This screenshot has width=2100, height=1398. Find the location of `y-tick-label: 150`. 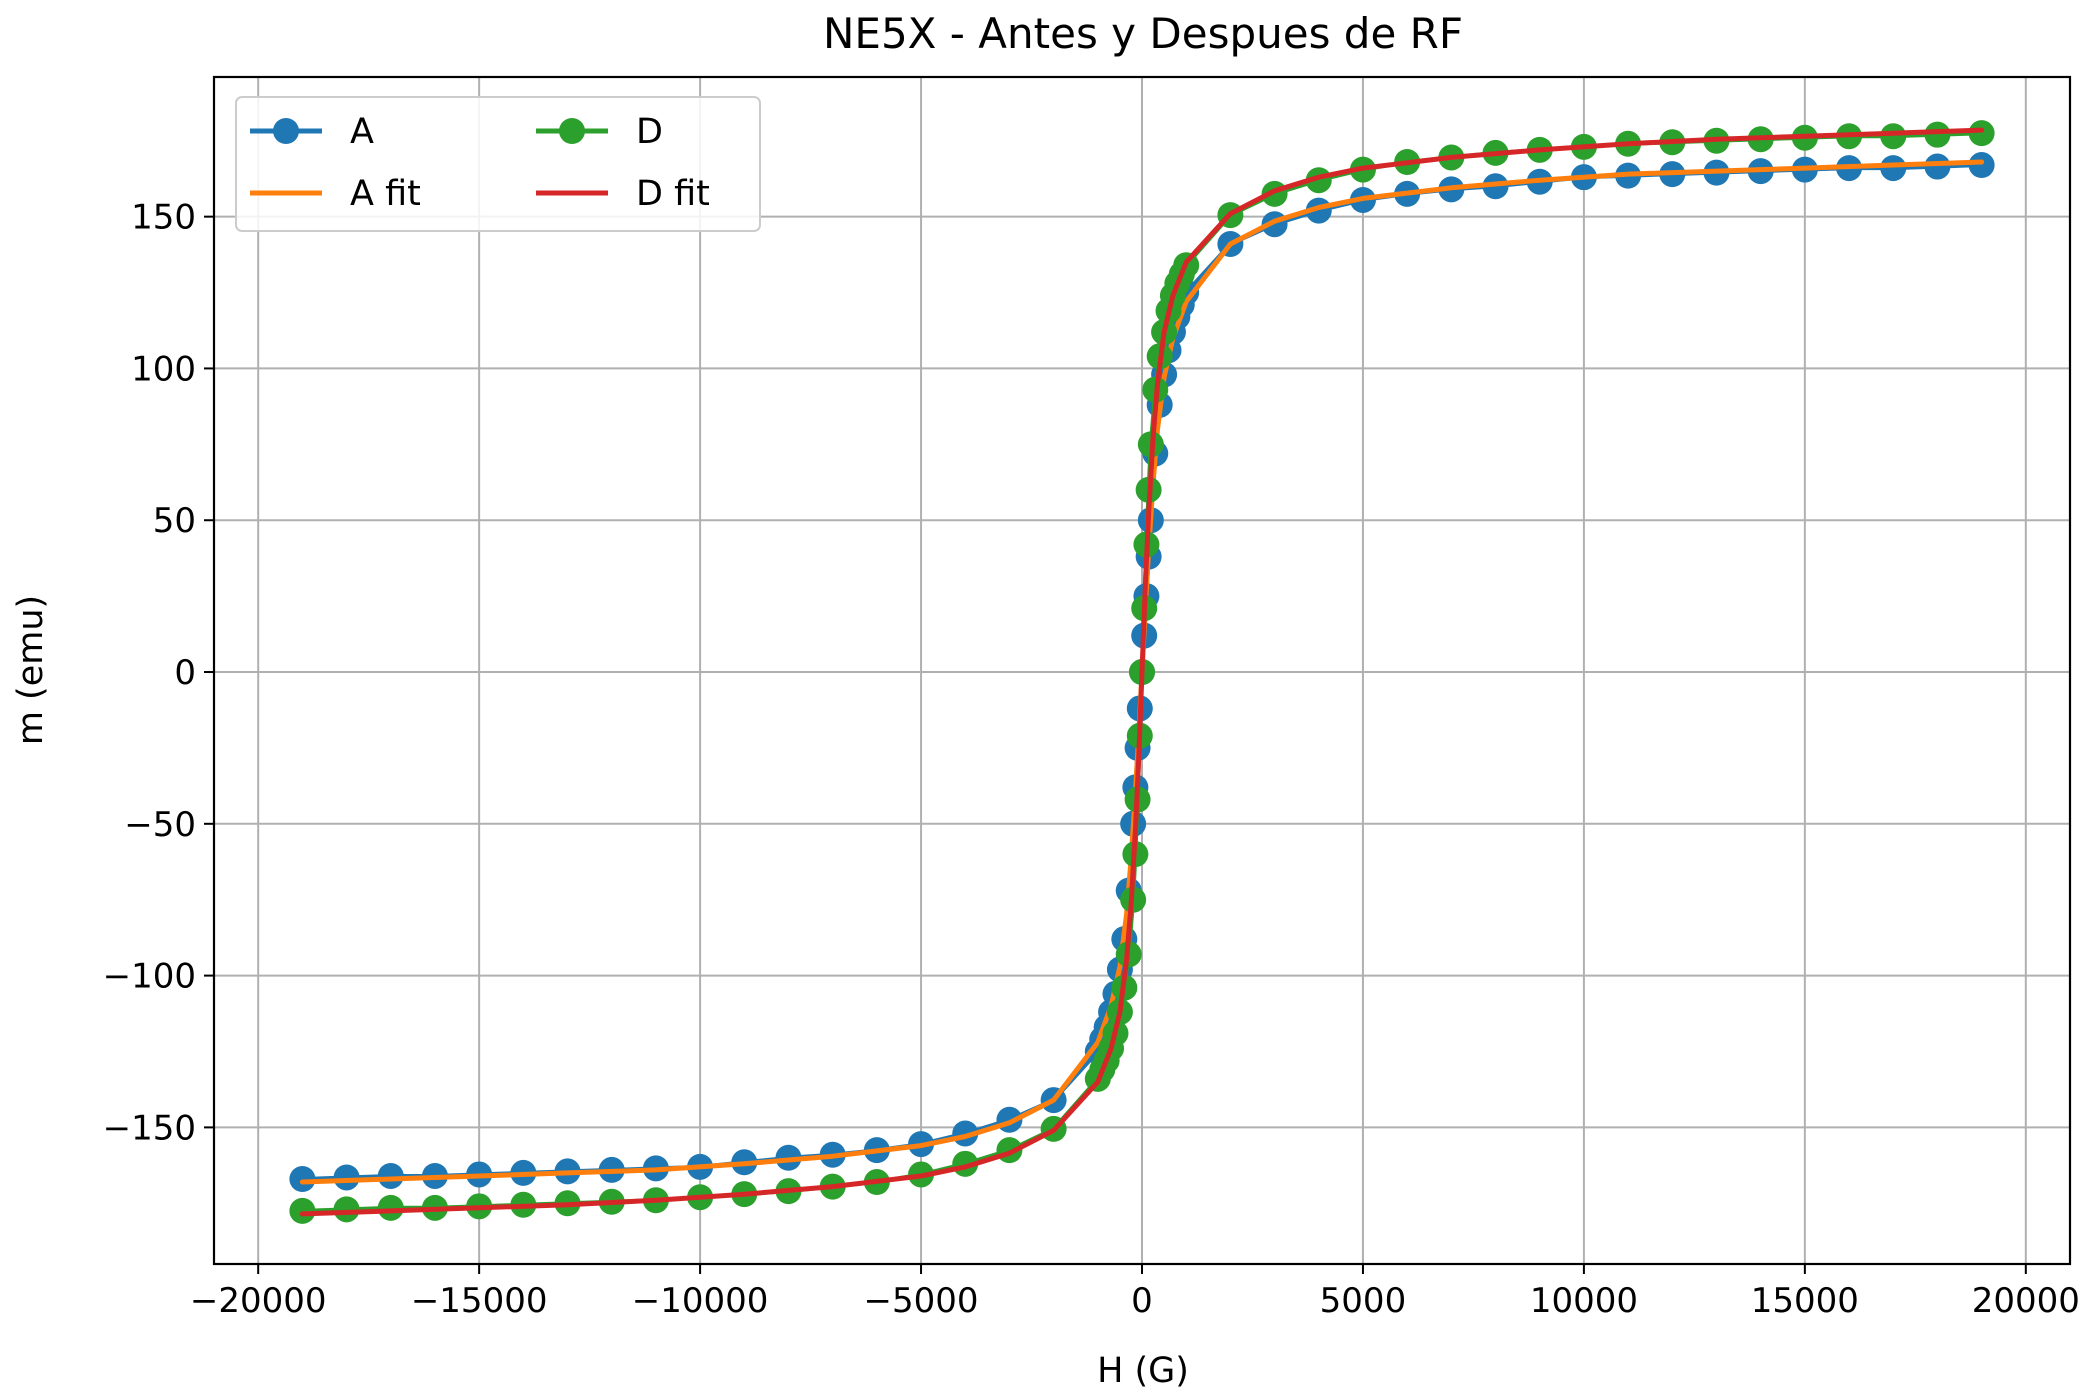

y-tick-label: 150 is located at coordinates (163, 218).